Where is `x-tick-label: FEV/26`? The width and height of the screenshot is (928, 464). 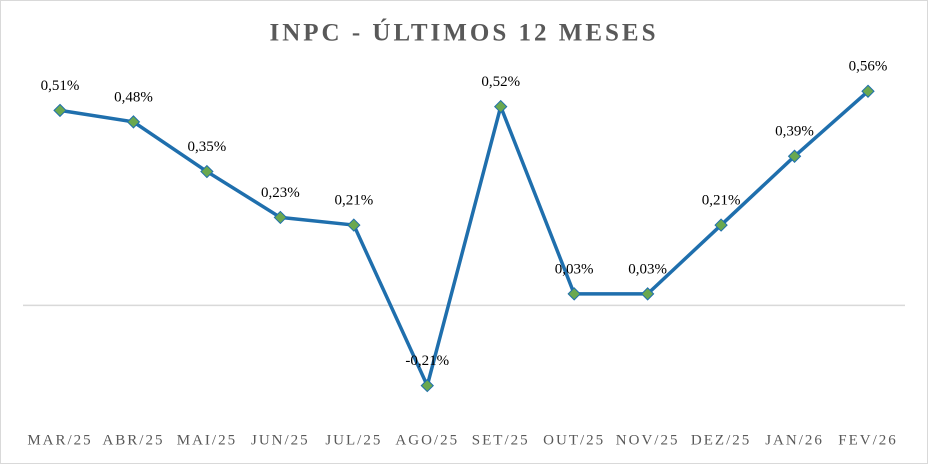
x-tick-label: FEV/26 is located at coordinates (868, 440).